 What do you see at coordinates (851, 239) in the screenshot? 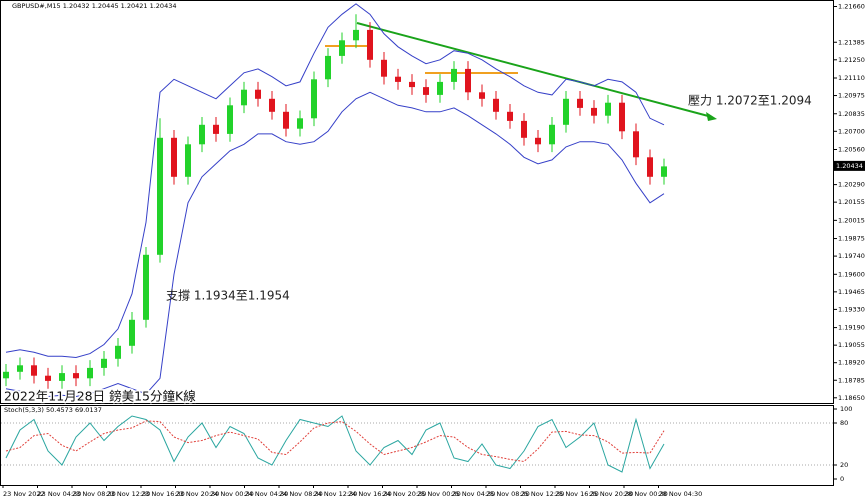
I see `y-tick-label: 1.19875` at bounding box center [851, 239].